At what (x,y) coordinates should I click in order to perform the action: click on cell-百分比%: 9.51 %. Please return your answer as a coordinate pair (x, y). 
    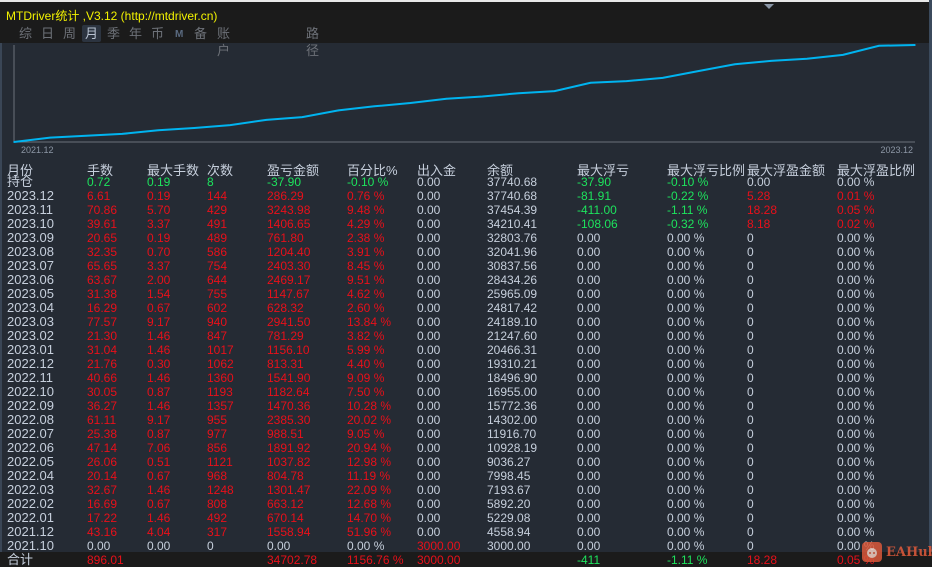
    Looking at the image, I should click on (366, 280).